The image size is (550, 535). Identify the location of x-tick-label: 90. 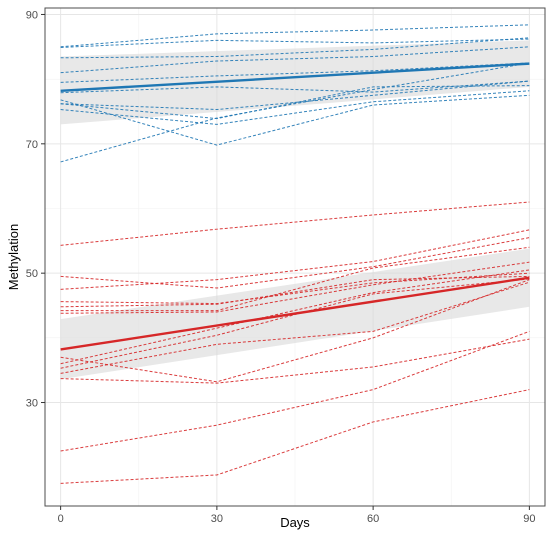
(529, 519).